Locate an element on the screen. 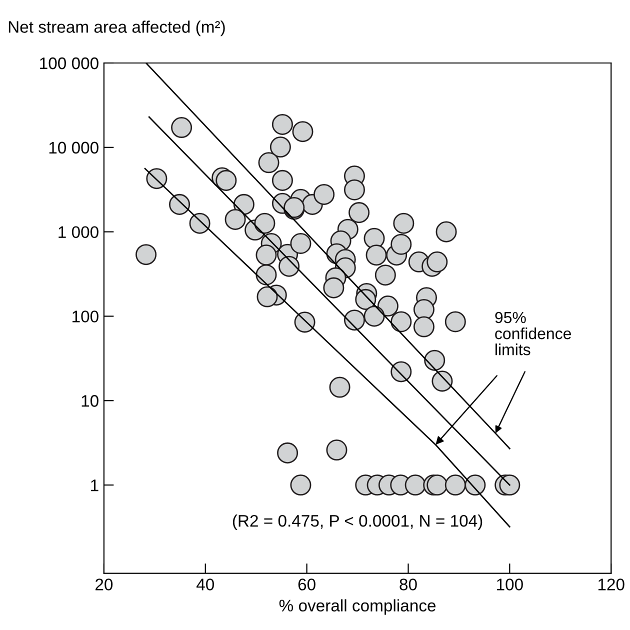 This screenshot has height=630, width=630. annotation: (R2 = 0.475, P < 0.0001, N = 104) is located at coordinates (357, 522).